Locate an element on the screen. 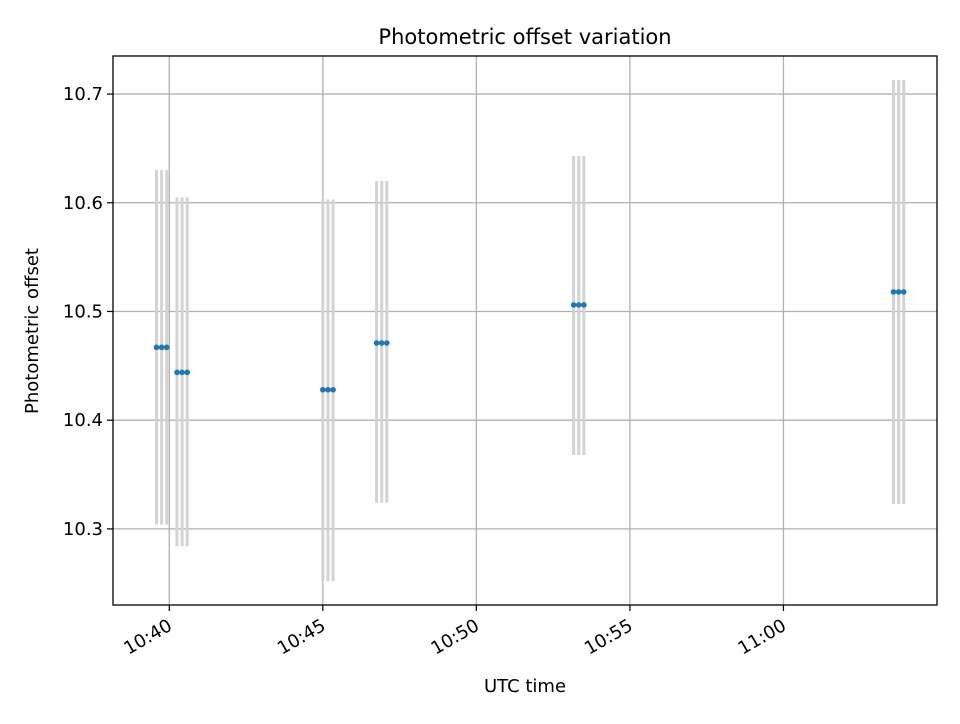 This screenshot has width=960, height=724. y-tick-label: 10.6 is located at coordinates (83, 203).